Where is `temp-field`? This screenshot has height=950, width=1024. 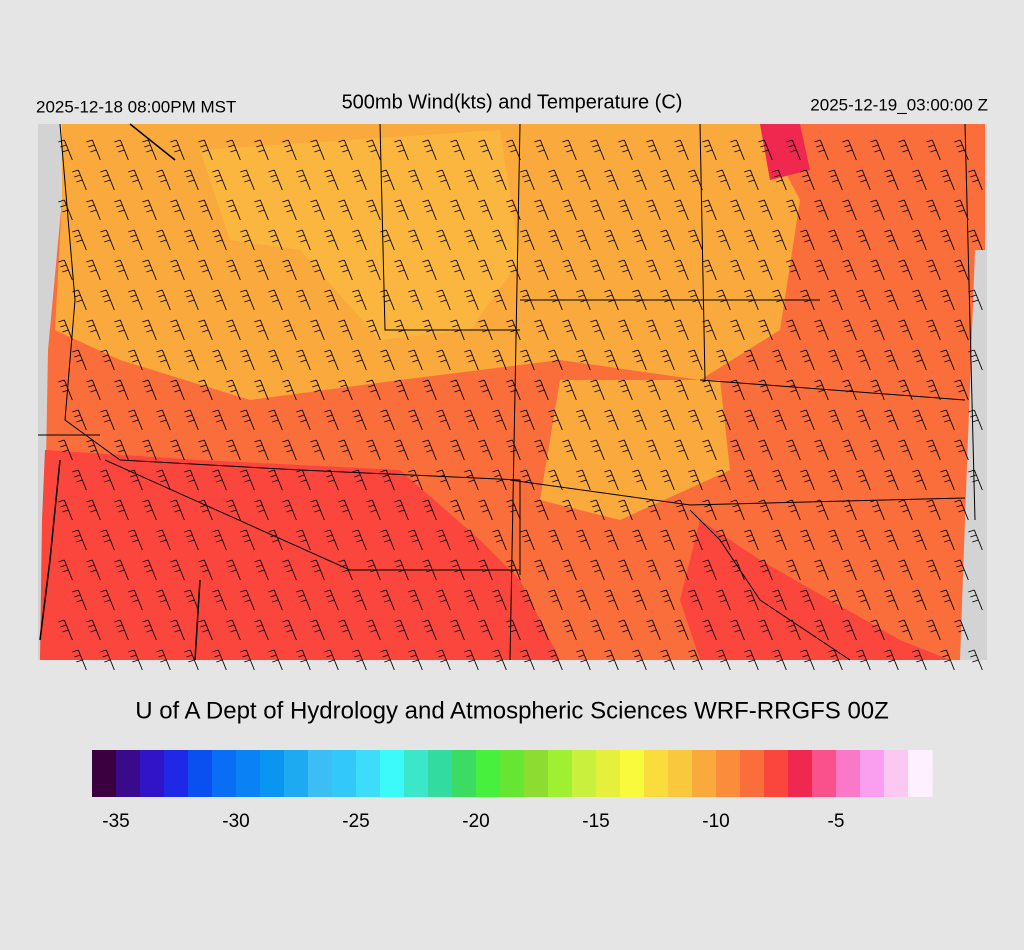 temp-field is located at coordinates (300, 555).